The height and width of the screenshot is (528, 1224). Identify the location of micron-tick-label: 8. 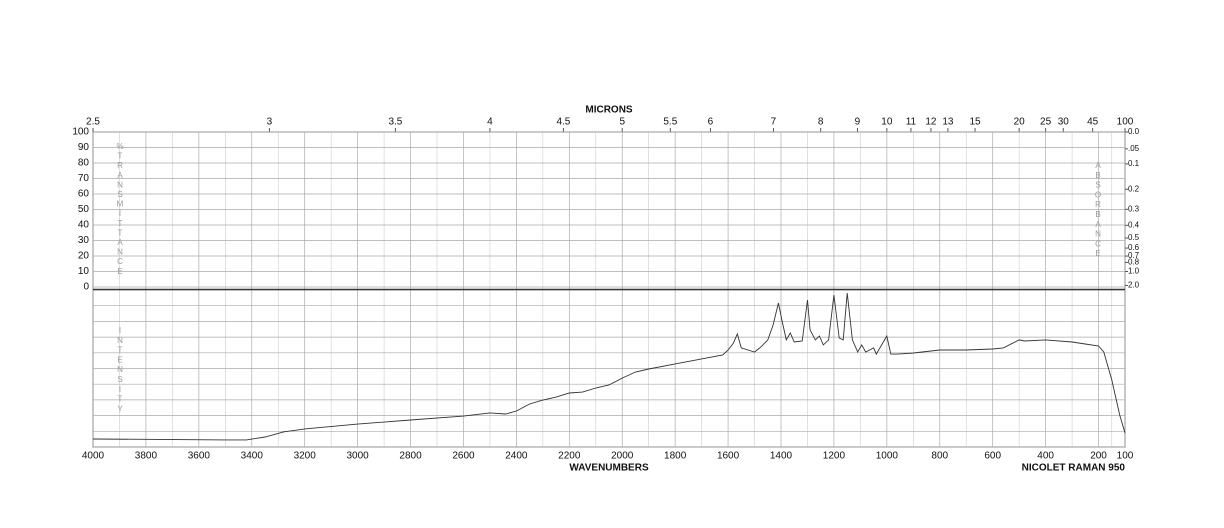
(821, 122).